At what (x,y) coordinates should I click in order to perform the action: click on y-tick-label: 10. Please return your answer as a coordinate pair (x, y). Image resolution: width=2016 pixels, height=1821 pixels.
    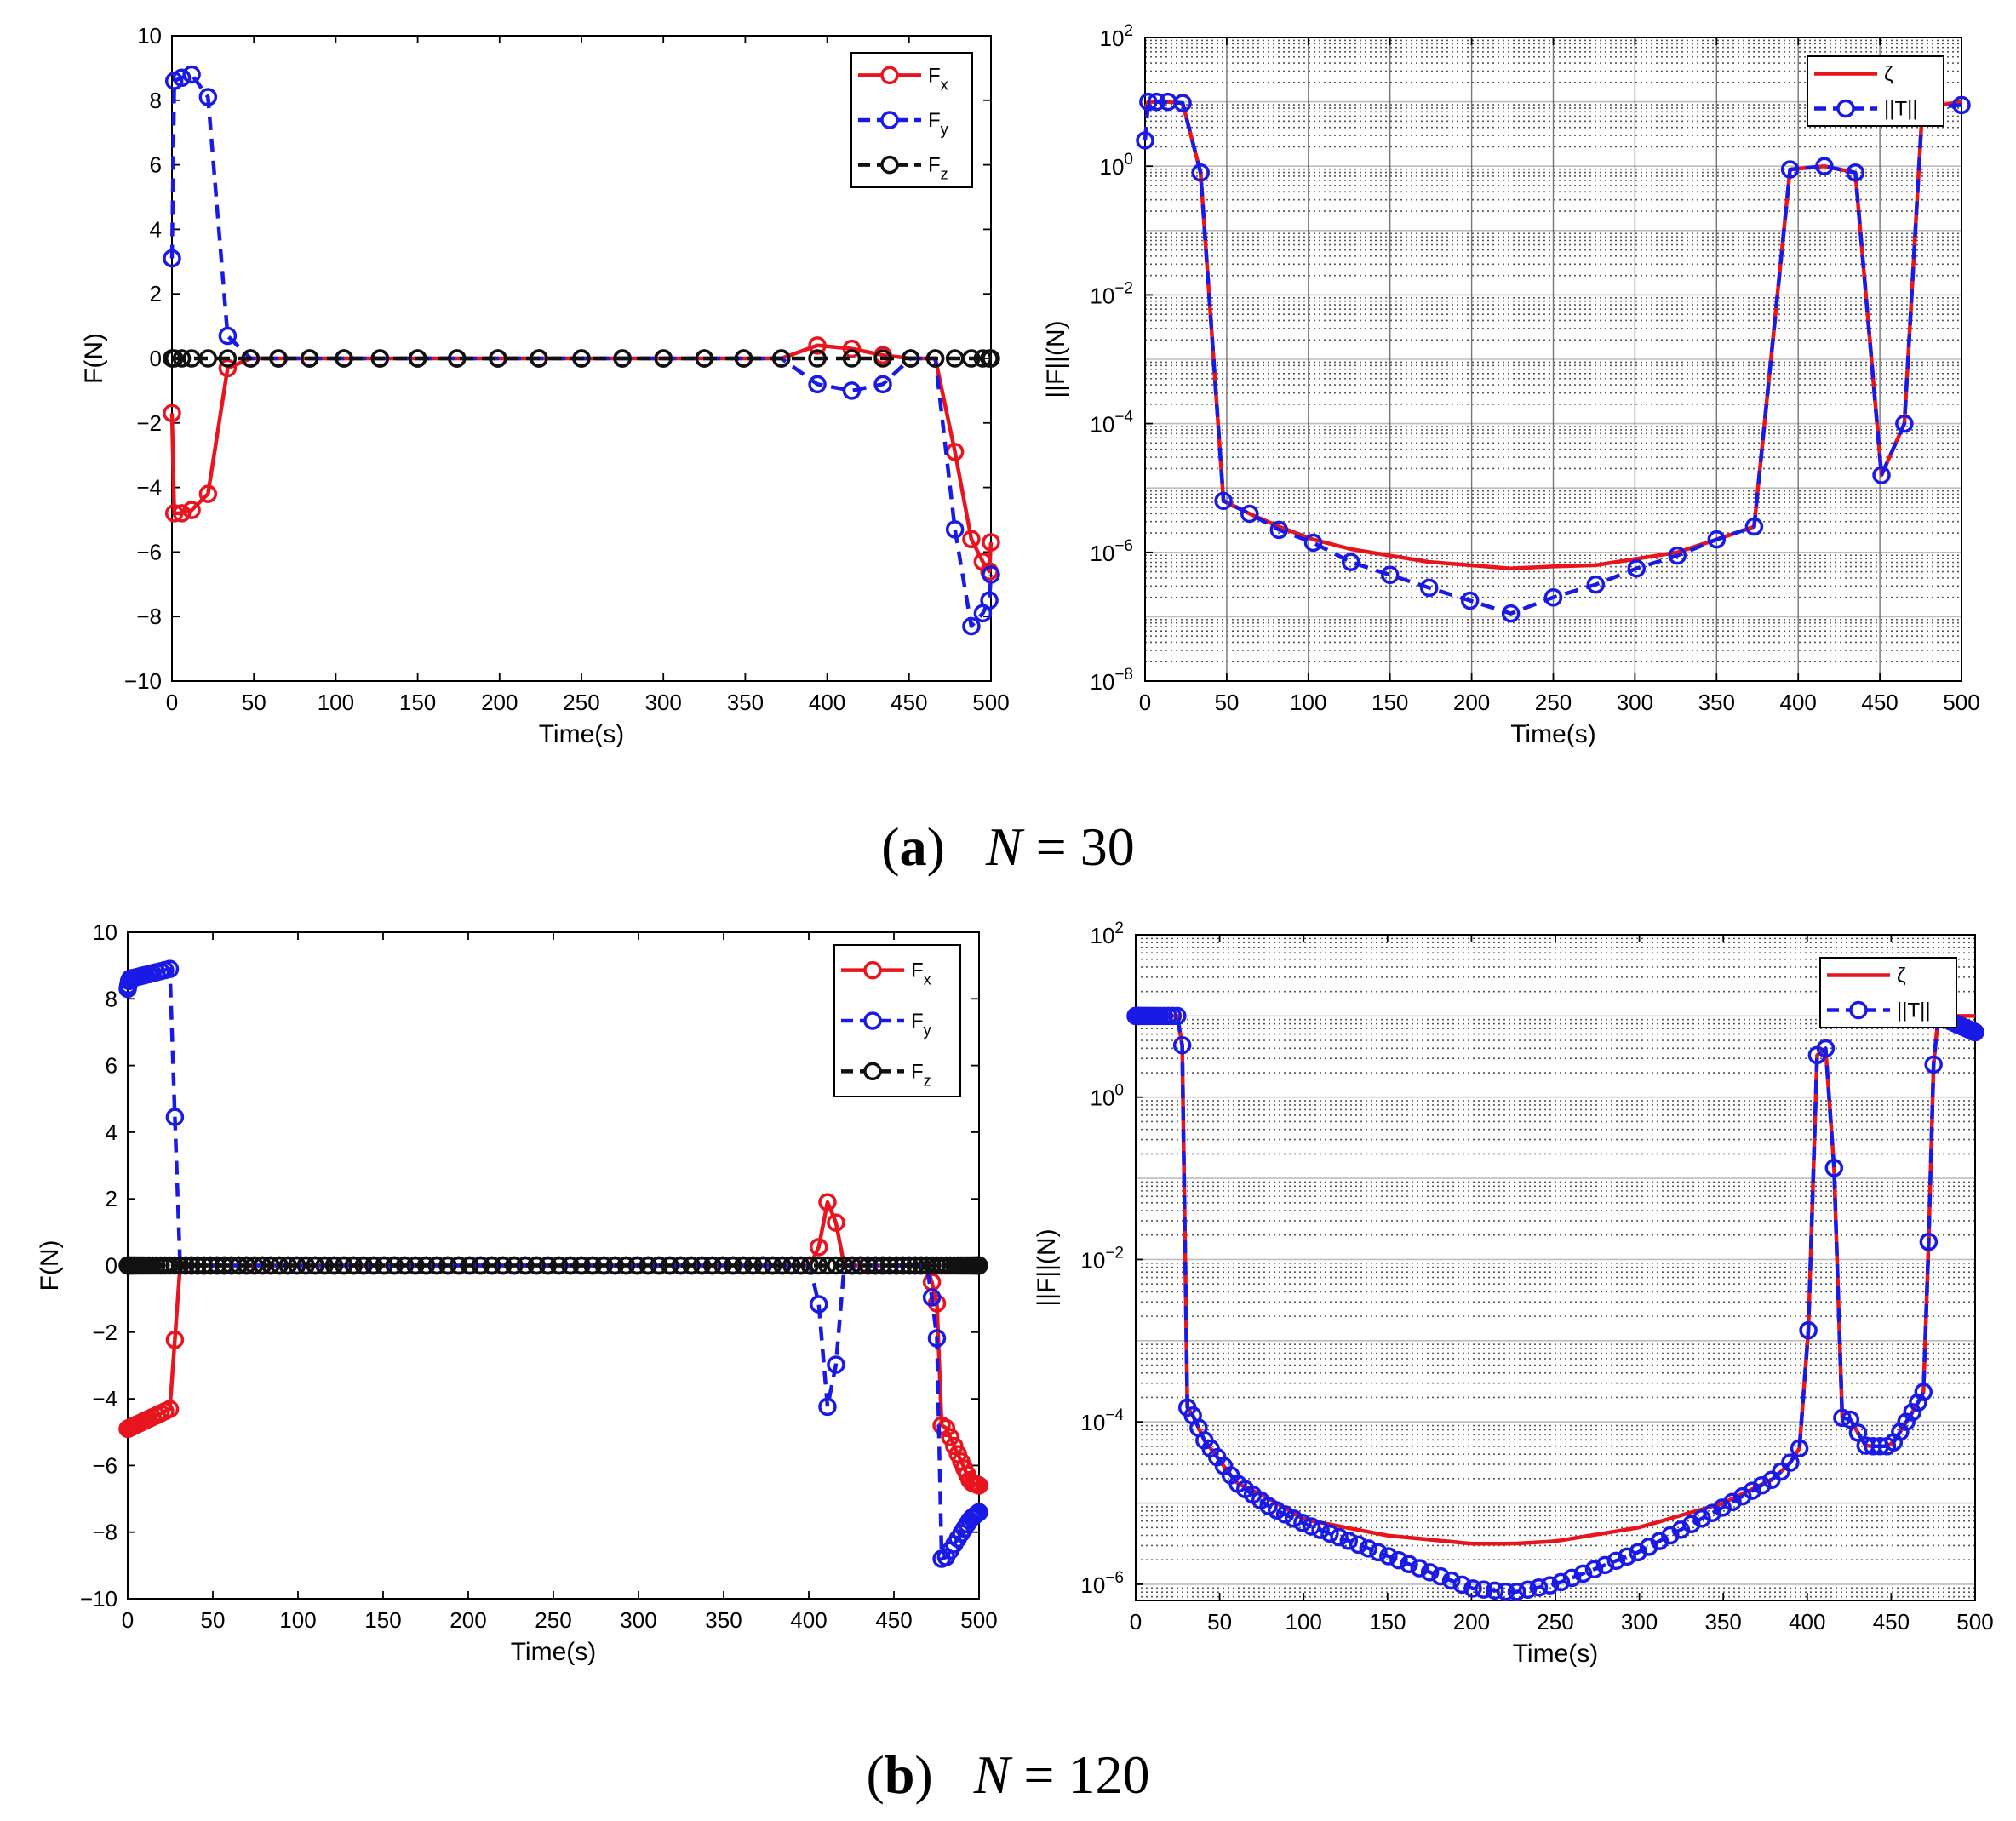
    Looking at the image, I should click on (105, 932).